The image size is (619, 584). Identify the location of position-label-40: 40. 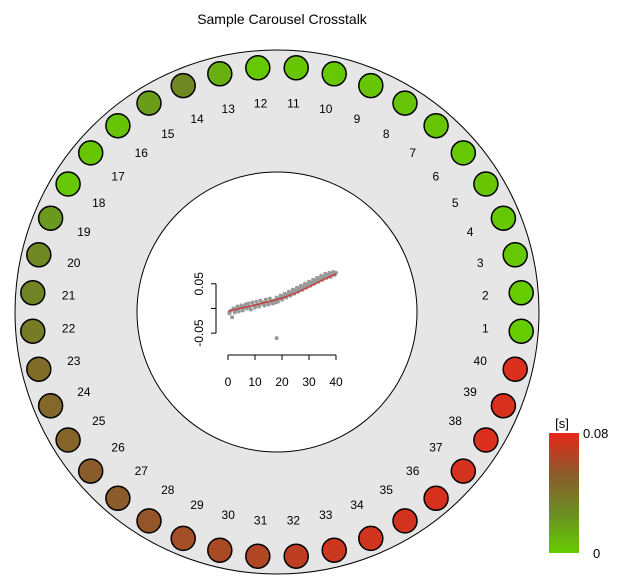
(481, 361).